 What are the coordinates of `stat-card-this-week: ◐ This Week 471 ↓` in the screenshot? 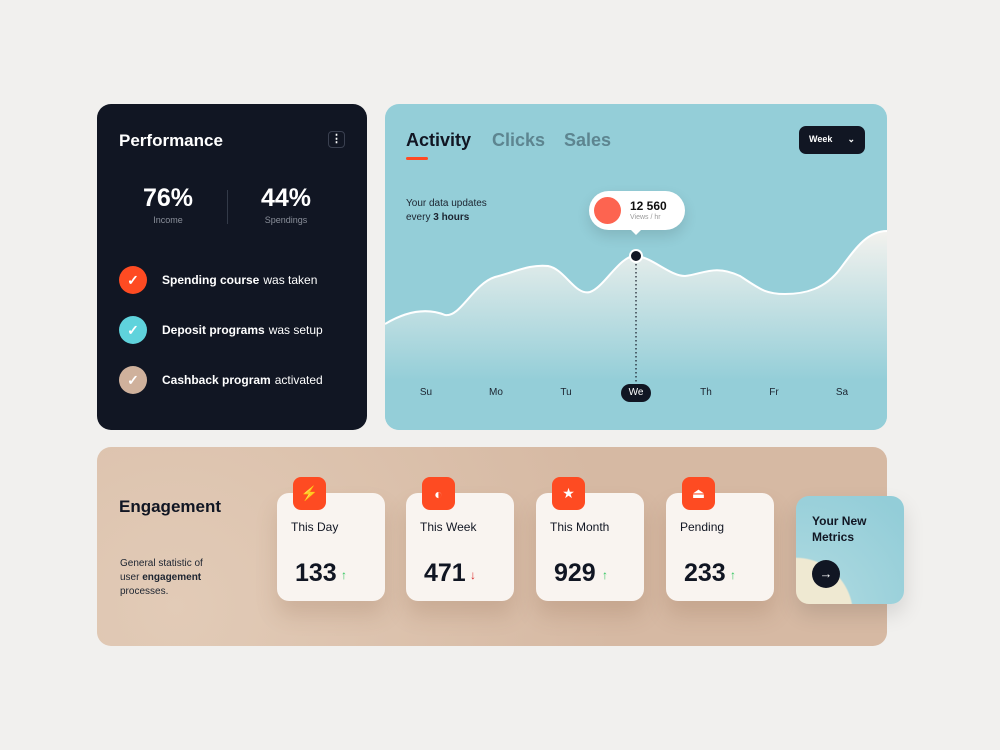 It's located at (460, 539).